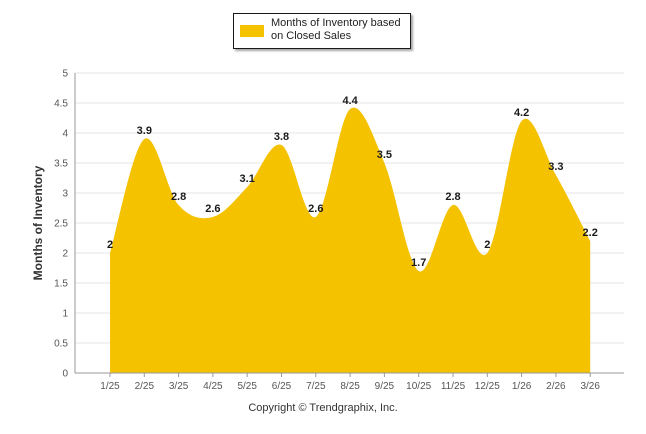 The height and width of the screenshot is (434, 646). Describe the element at coordinates (282, 386) in the screenshot. I see `x-tick-label: 6/25` at that location.